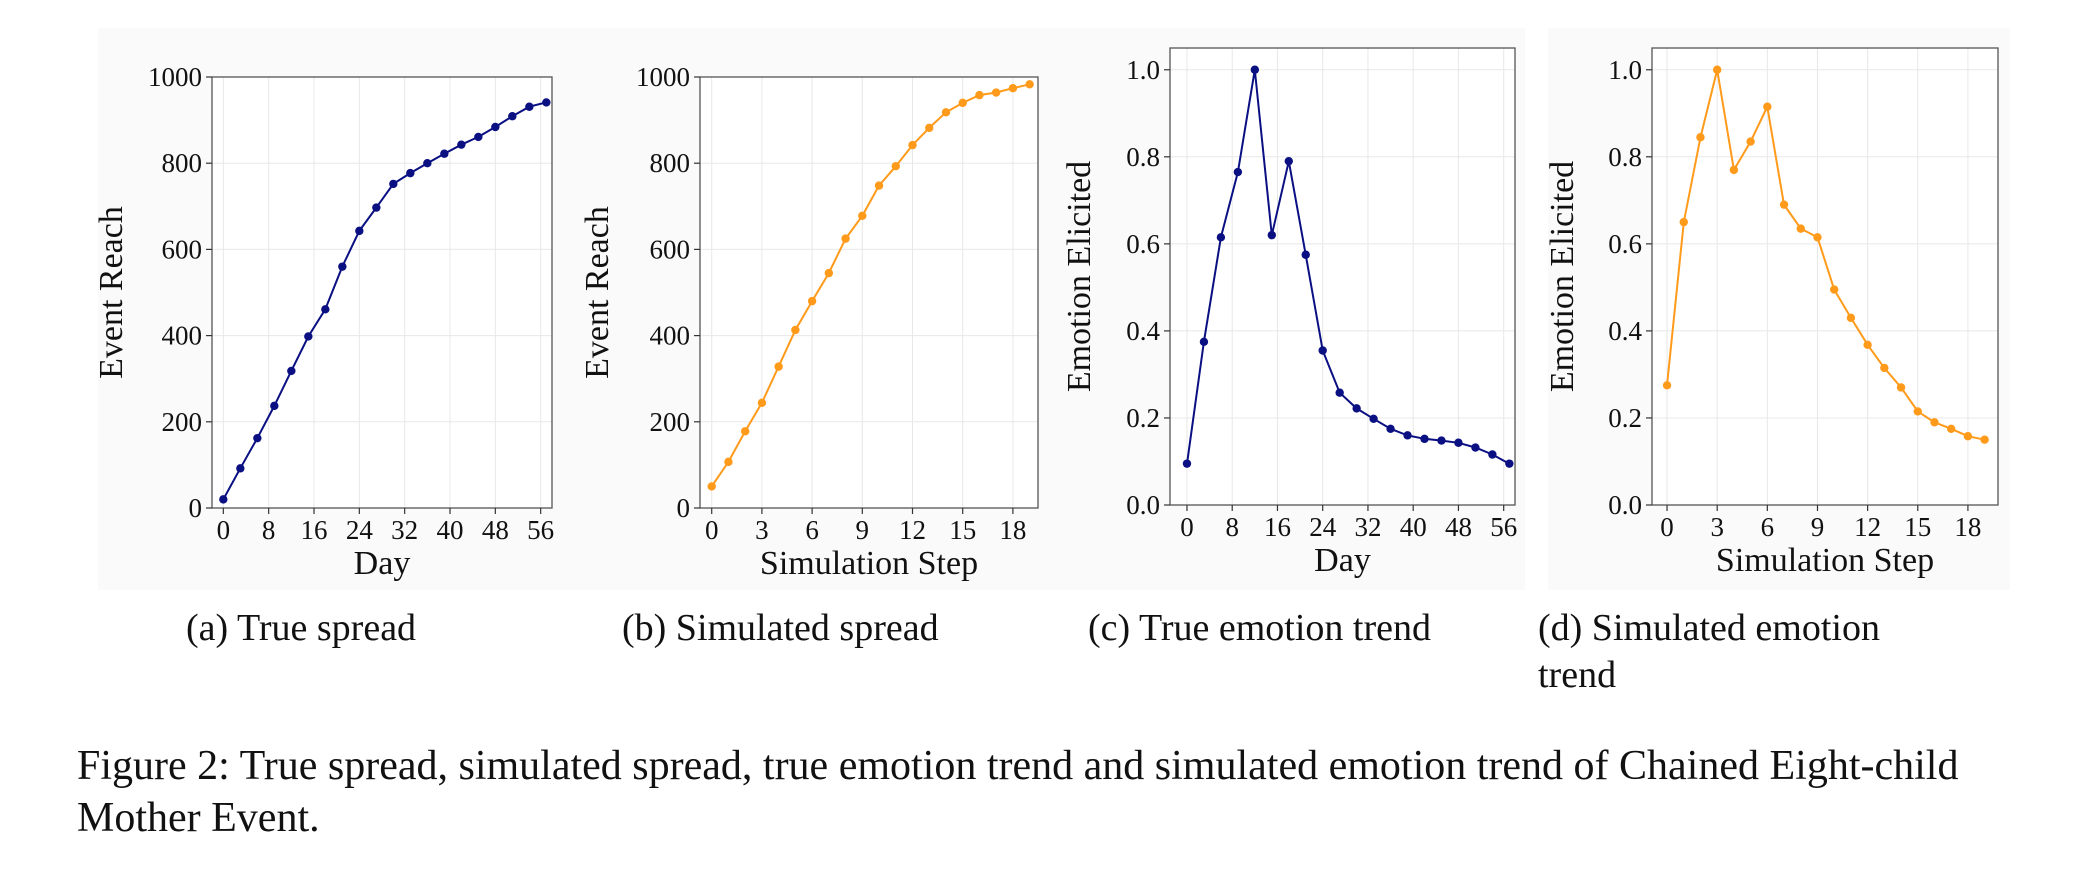 The height and width of the screenshot is (889, 2077). What do you see at coordinates (1187, 527) in the screenshot?
I see `x-tick-label: 0` at bounding box center [1187, 527].